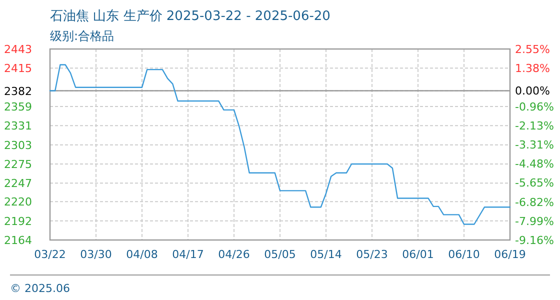 The width and height of the screenshot is (560, 300). What do you see at coordinates (534, 221) in the screenshot?
I see `y2-tick-label: -7.99%` at bounding box center [534, 221].